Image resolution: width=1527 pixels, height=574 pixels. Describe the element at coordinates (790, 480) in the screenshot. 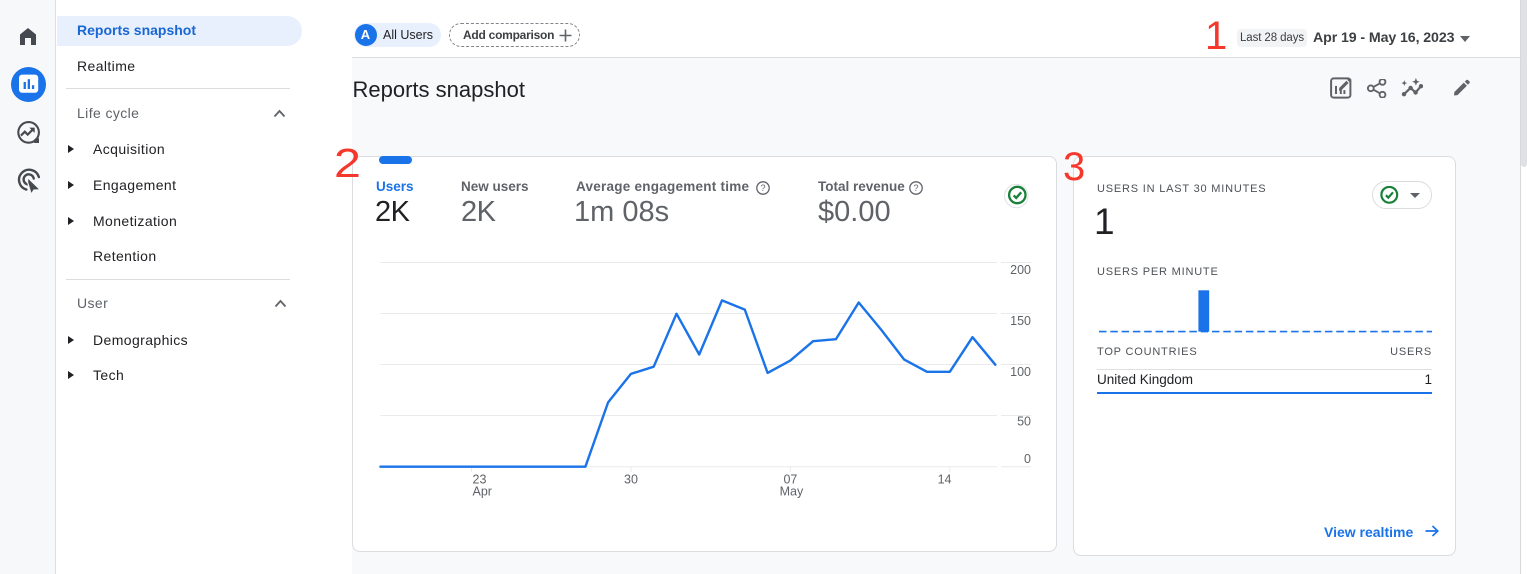

I see `svg-text: 07` at that location.